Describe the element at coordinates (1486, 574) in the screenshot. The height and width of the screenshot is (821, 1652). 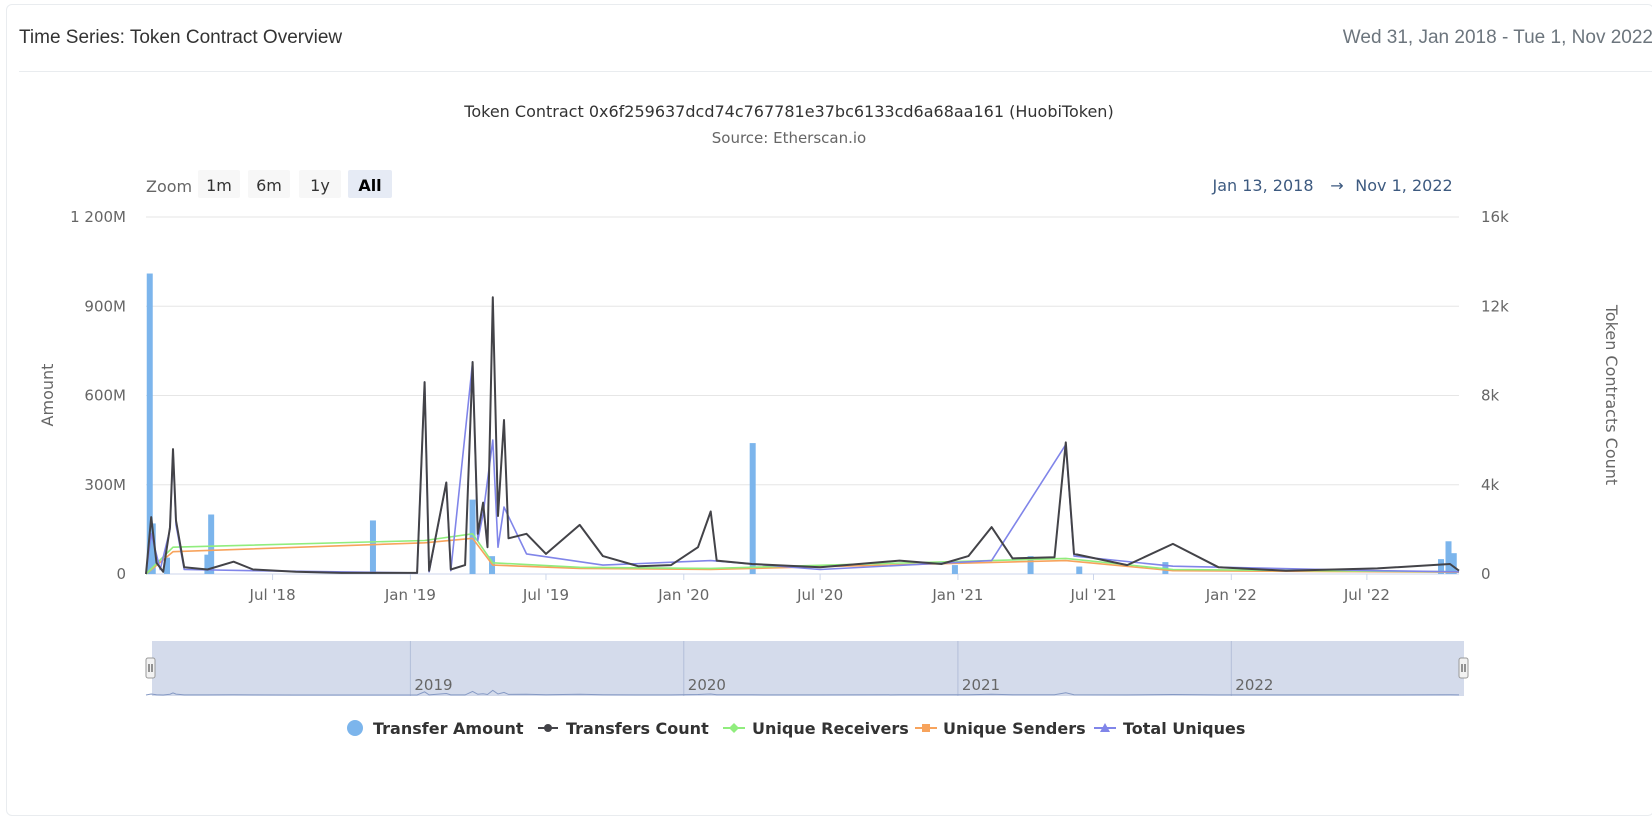
I see `y-right-tick-label: 0` at that location.